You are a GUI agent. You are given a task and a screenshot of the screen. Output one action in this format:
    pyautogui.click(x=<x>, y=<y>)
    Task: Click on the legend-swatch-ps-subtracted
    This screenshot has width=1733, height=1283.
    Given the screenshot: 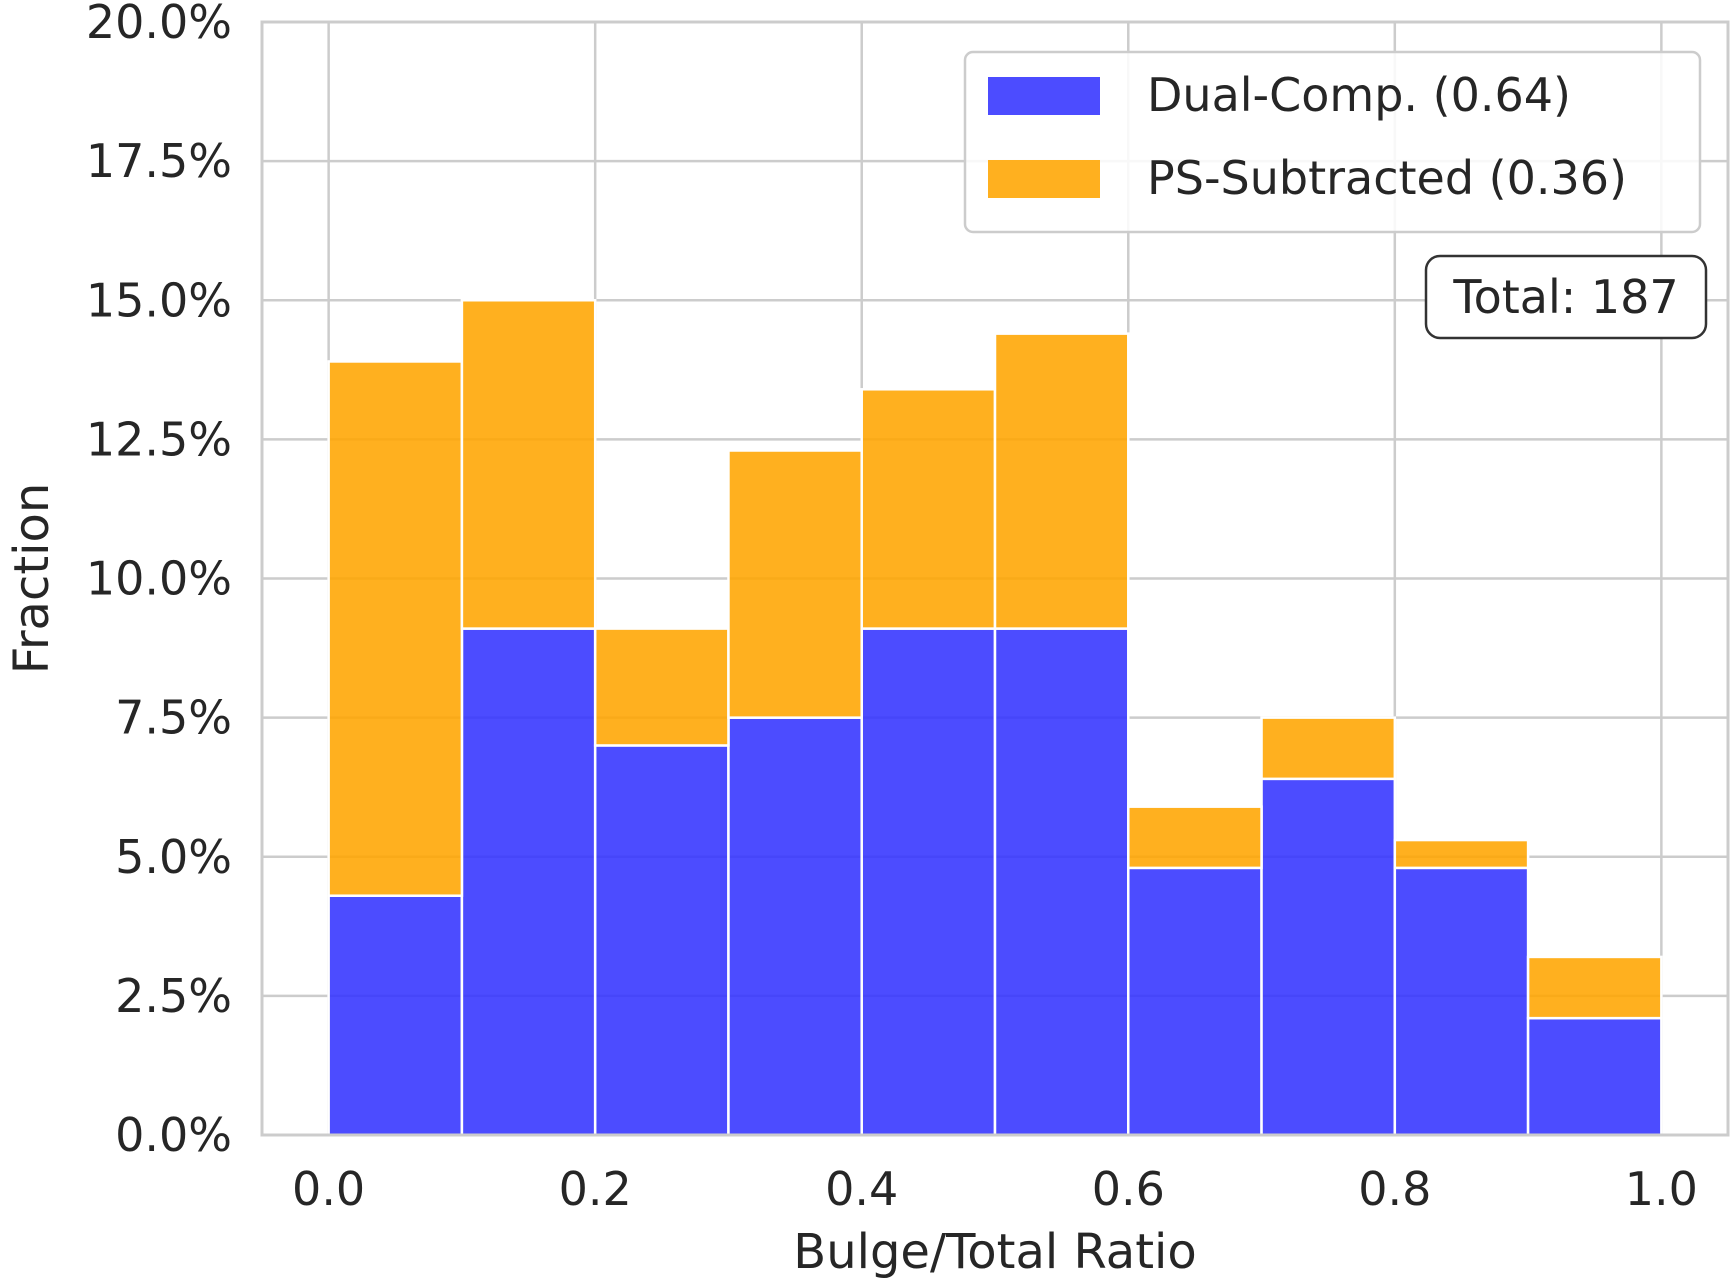 What is the action you would take?
    pyautogui.click(x=1044, y=179)
    